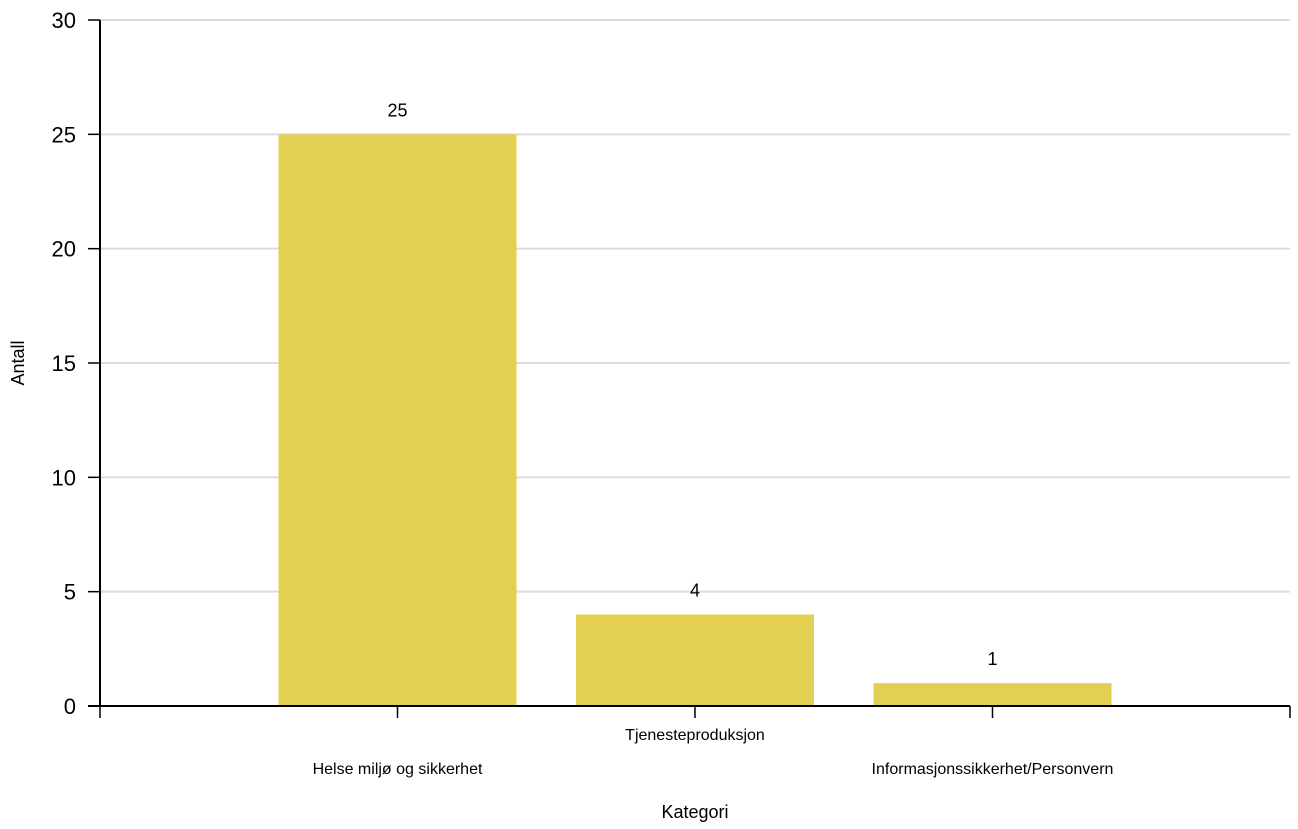 The height and width of the screenshot is (829, 1298). I want to click on y-tick-label: 5, so click(70, 592).